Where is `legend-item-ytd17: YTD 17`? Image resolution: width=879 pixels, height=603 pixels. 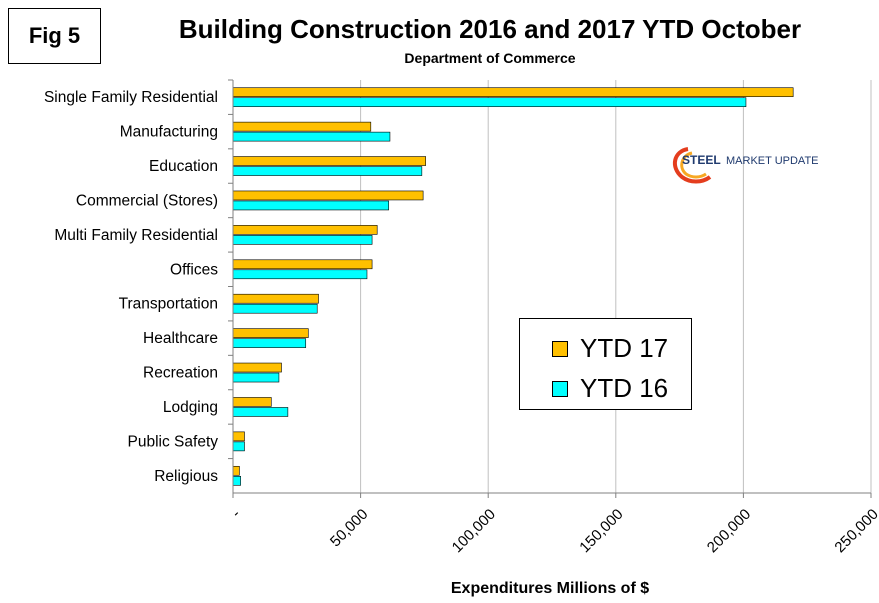
legend-item-ytd17: YTD 17 is located at coordinates (610, 348).